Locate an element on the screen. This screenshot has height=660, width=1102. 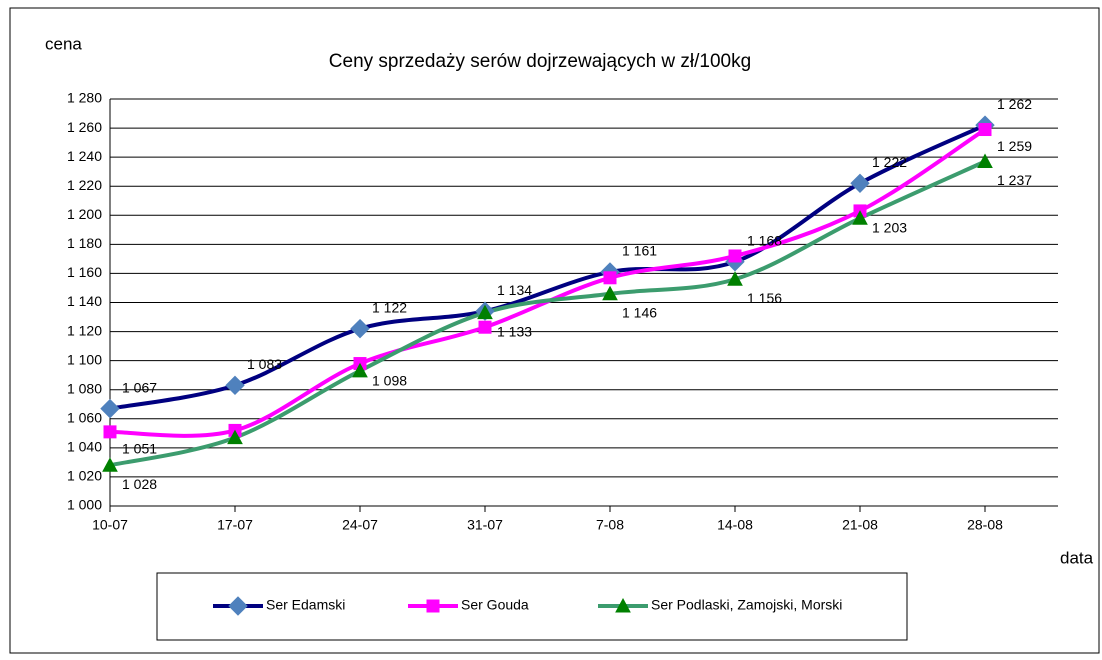
data-label: 1 134 is located at coordinates (514, 290).